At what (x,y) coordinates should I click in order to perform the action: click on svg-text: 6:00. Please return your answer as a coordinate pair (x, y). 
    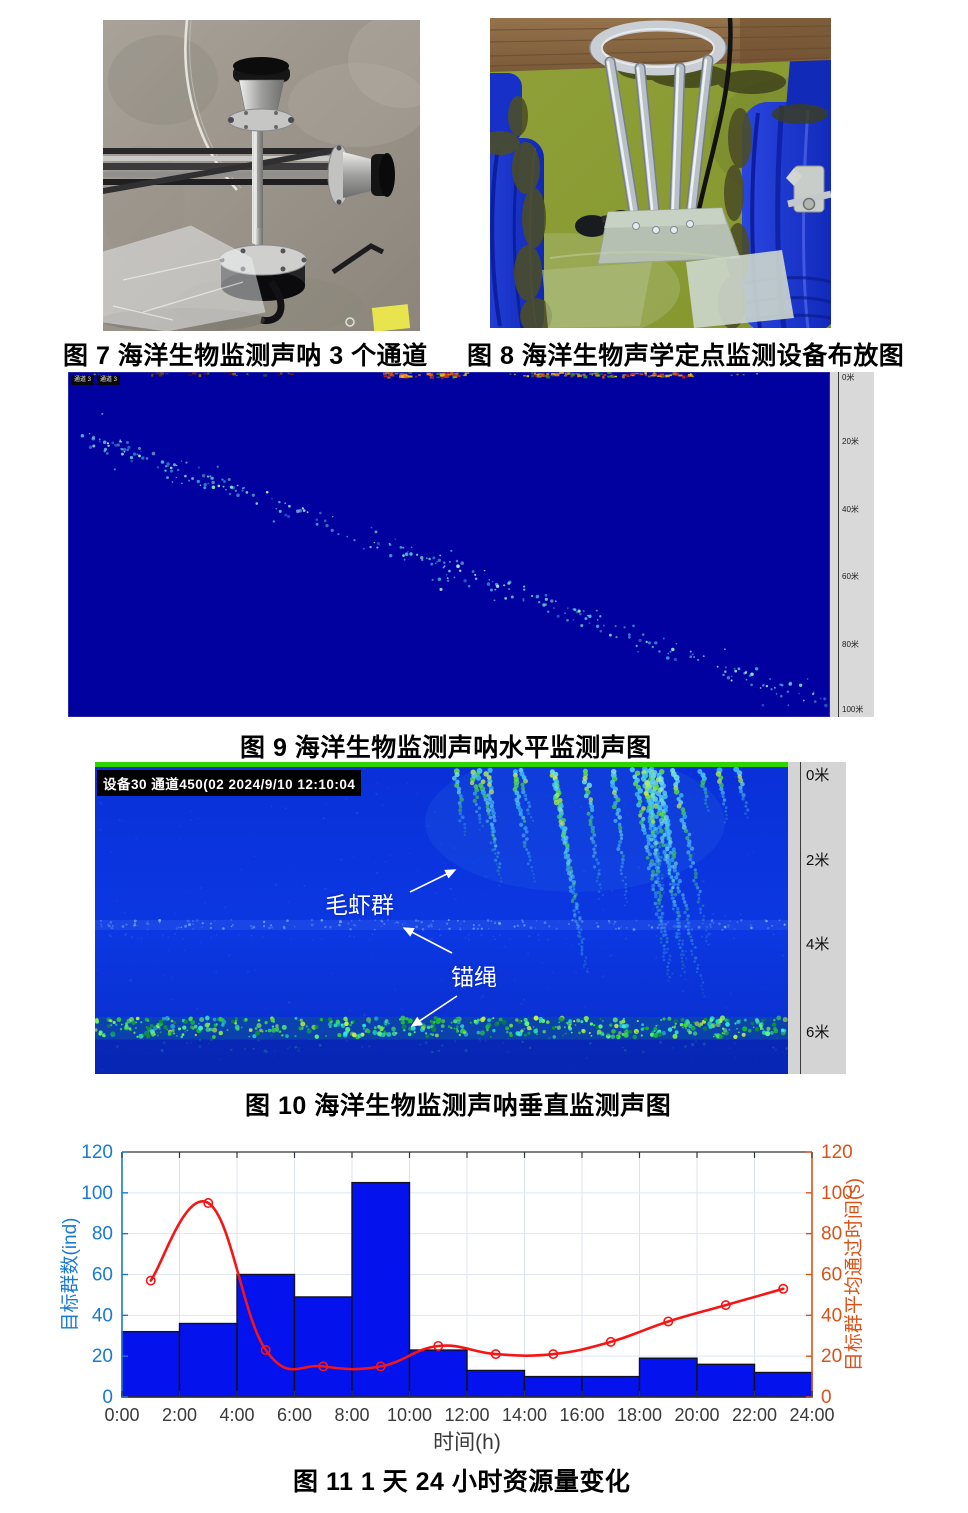
    Looking at the image, I should click on (294, 1415).